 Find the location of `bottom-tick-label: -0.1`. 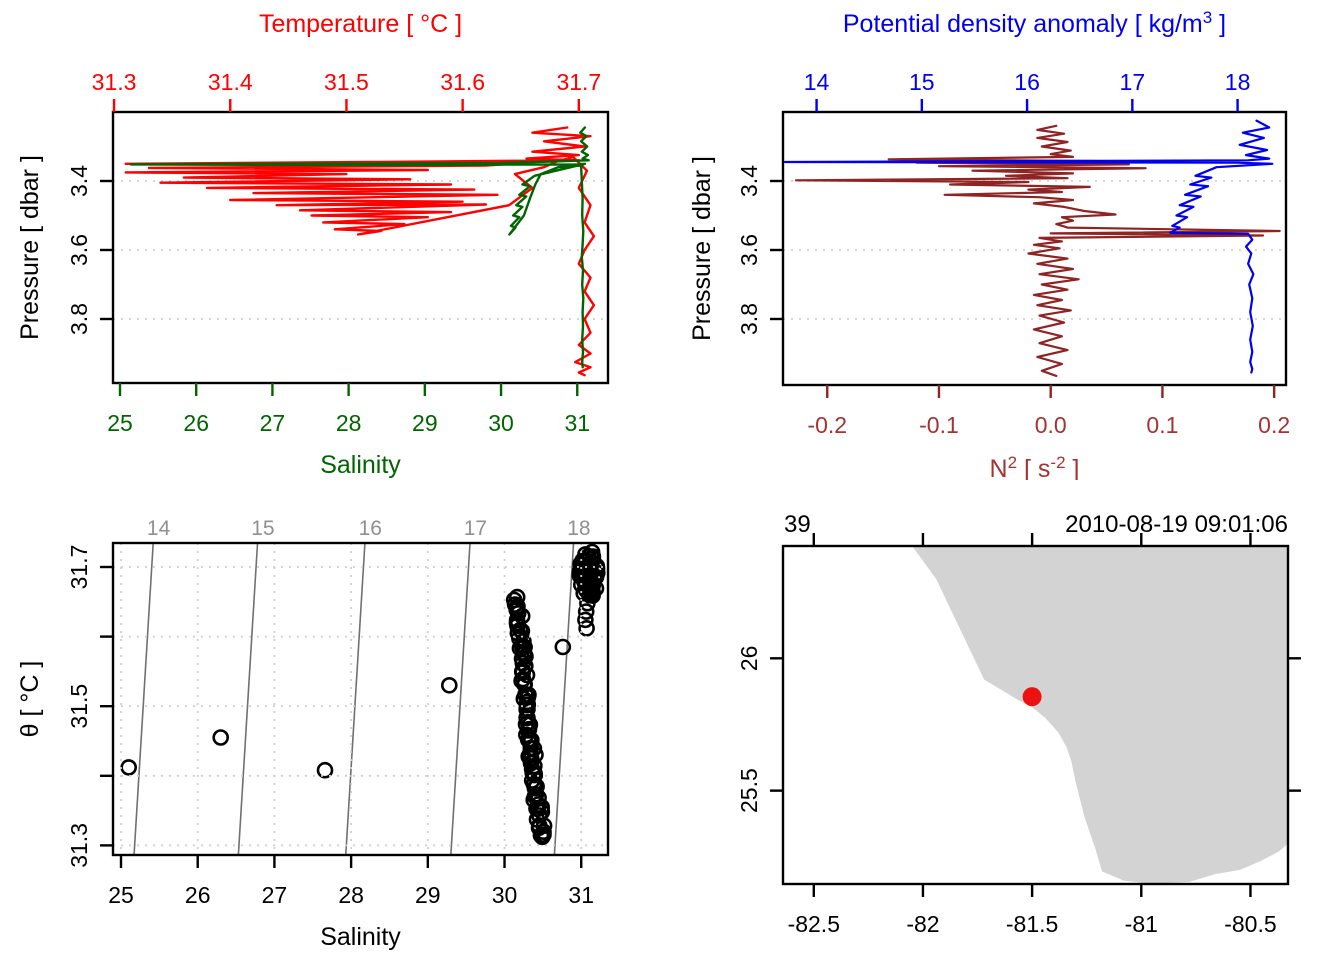

bottom-tick-label: -0.1 is located at coordinates (939, 425).